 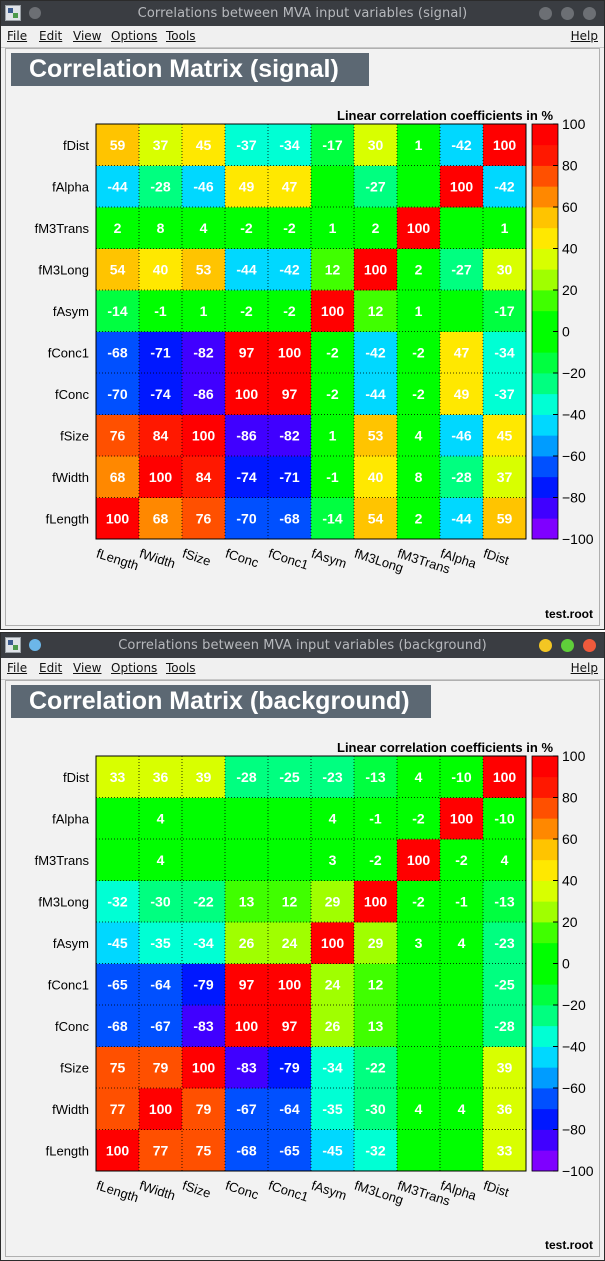 I want to click on cell-value-label: 2, so click(x=419, y=518).